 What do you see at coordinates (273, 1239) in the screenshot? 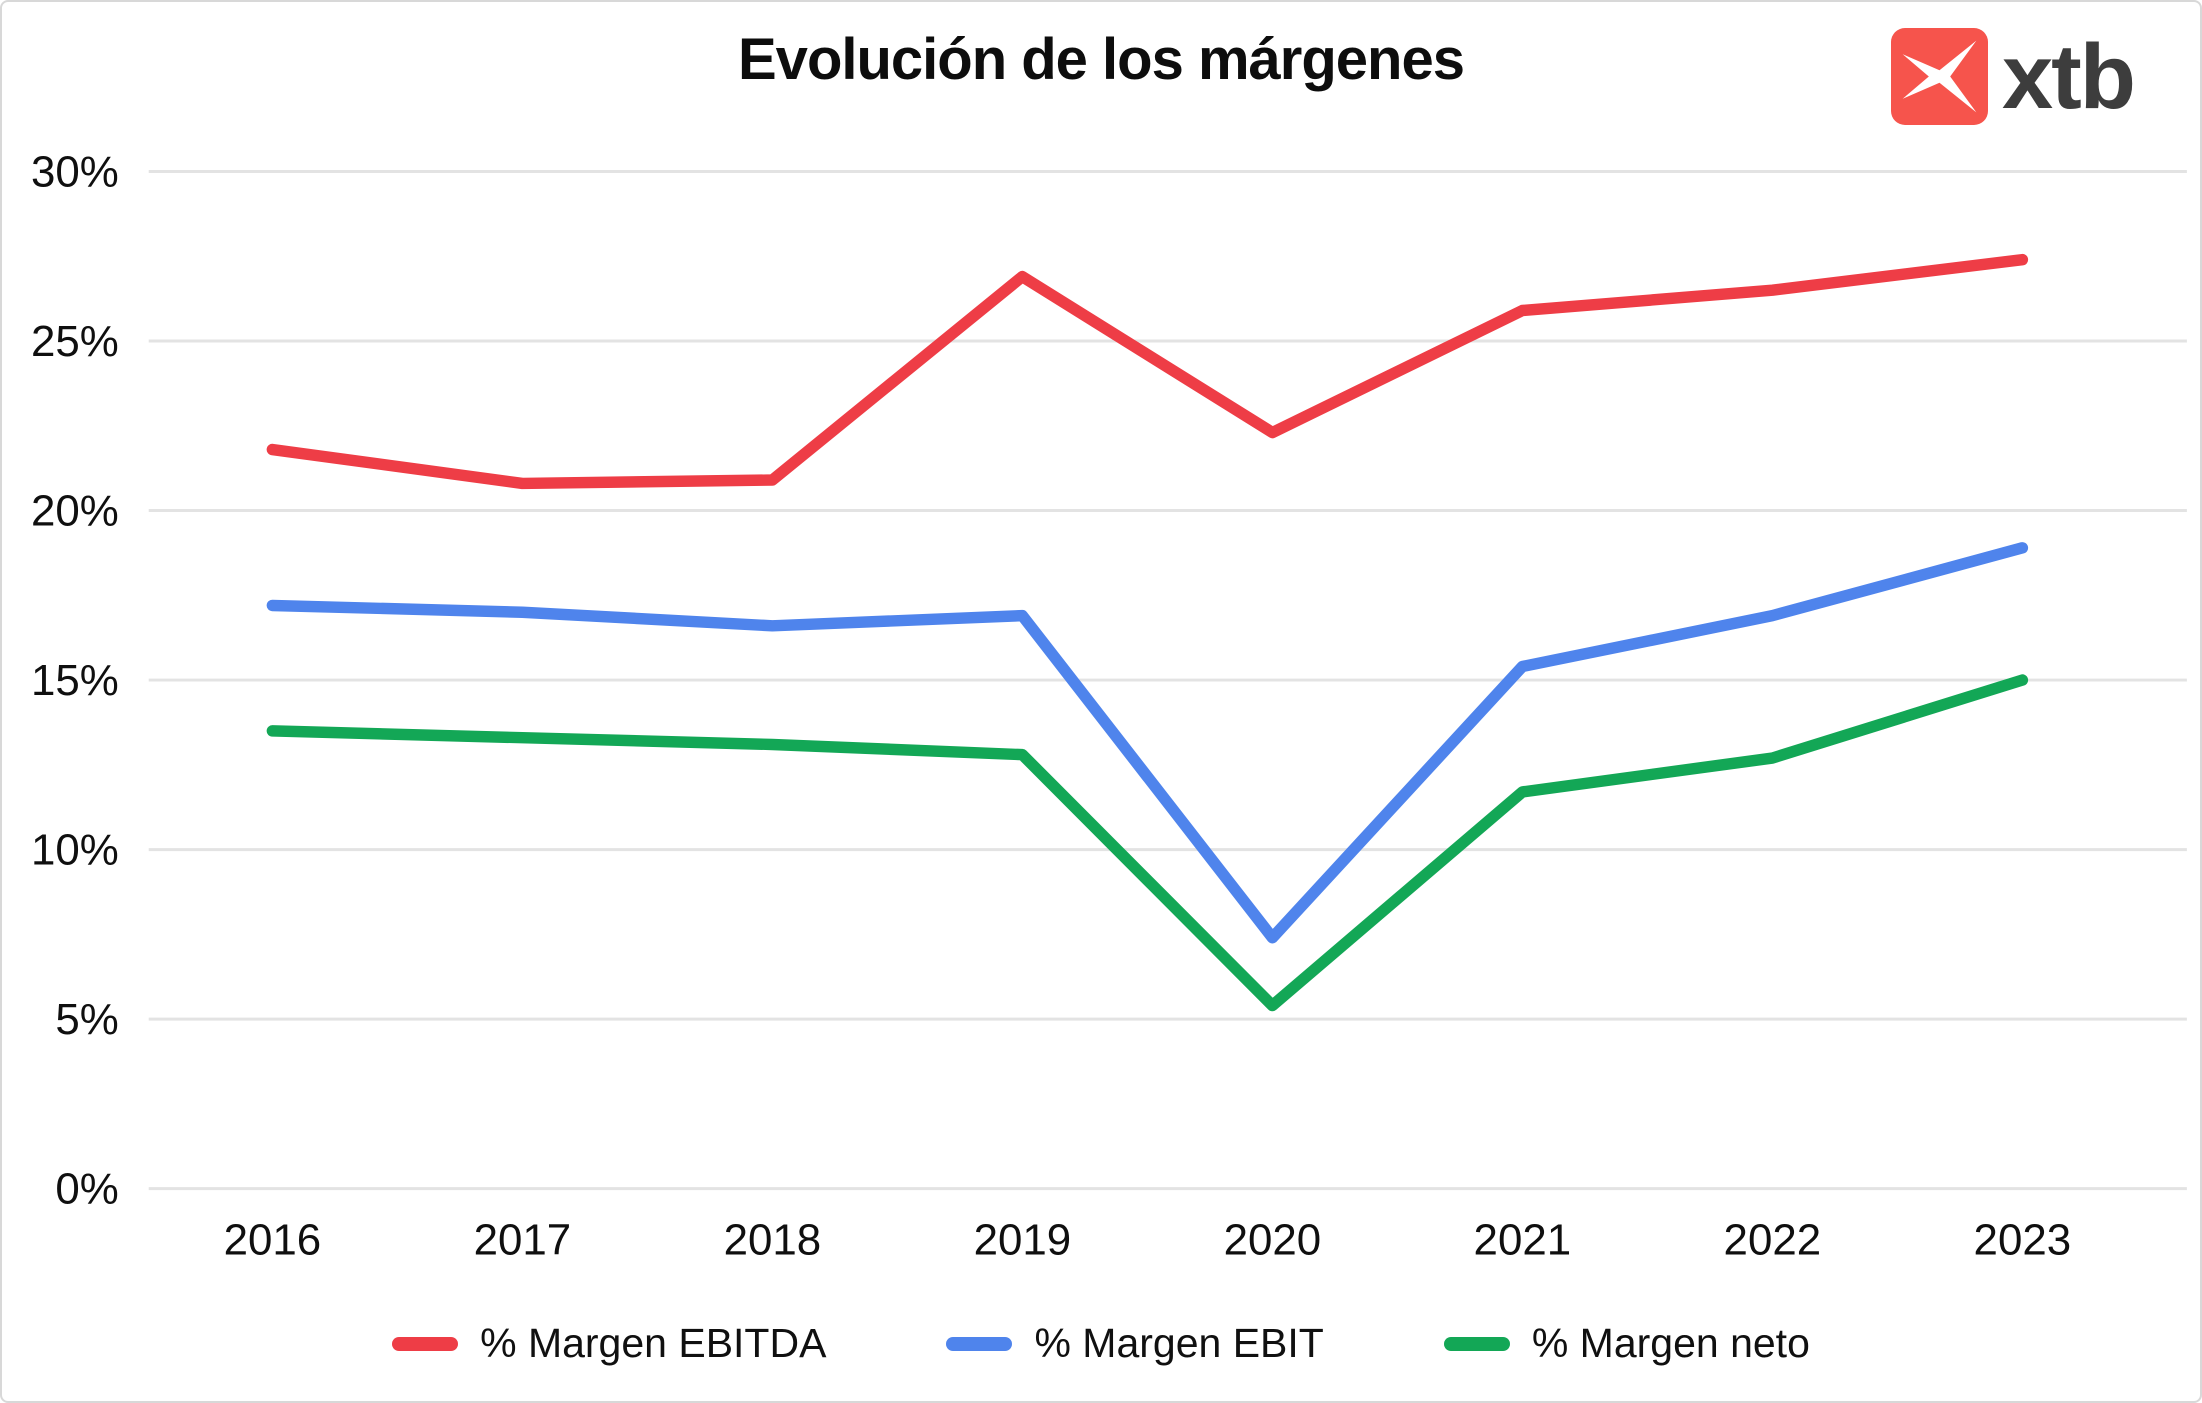
I see `x-axis-tick-label: 2016` at bounding box center [273, 1239].